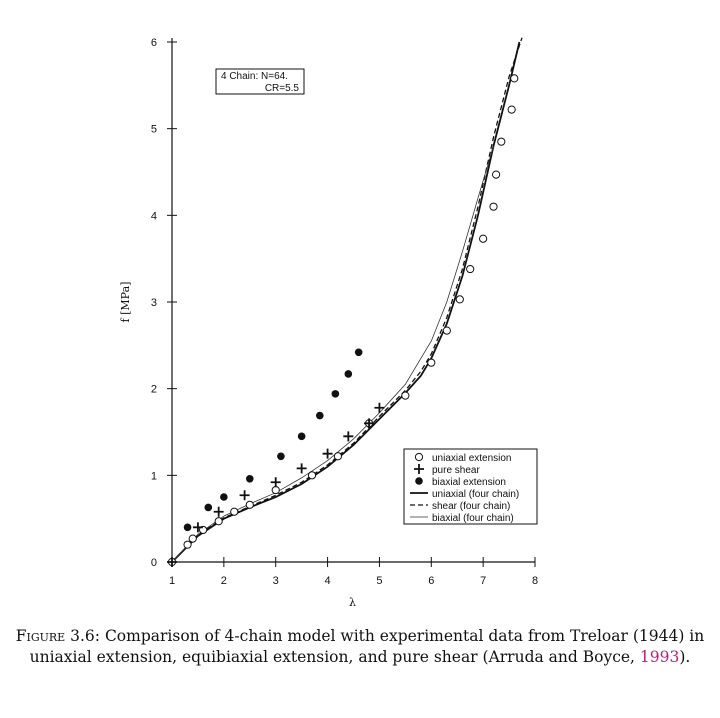  What do you see at coordinates (659, 657) in the screenshot?
I see `caption-citation-link: 1993` at bounding box center [659, 657].